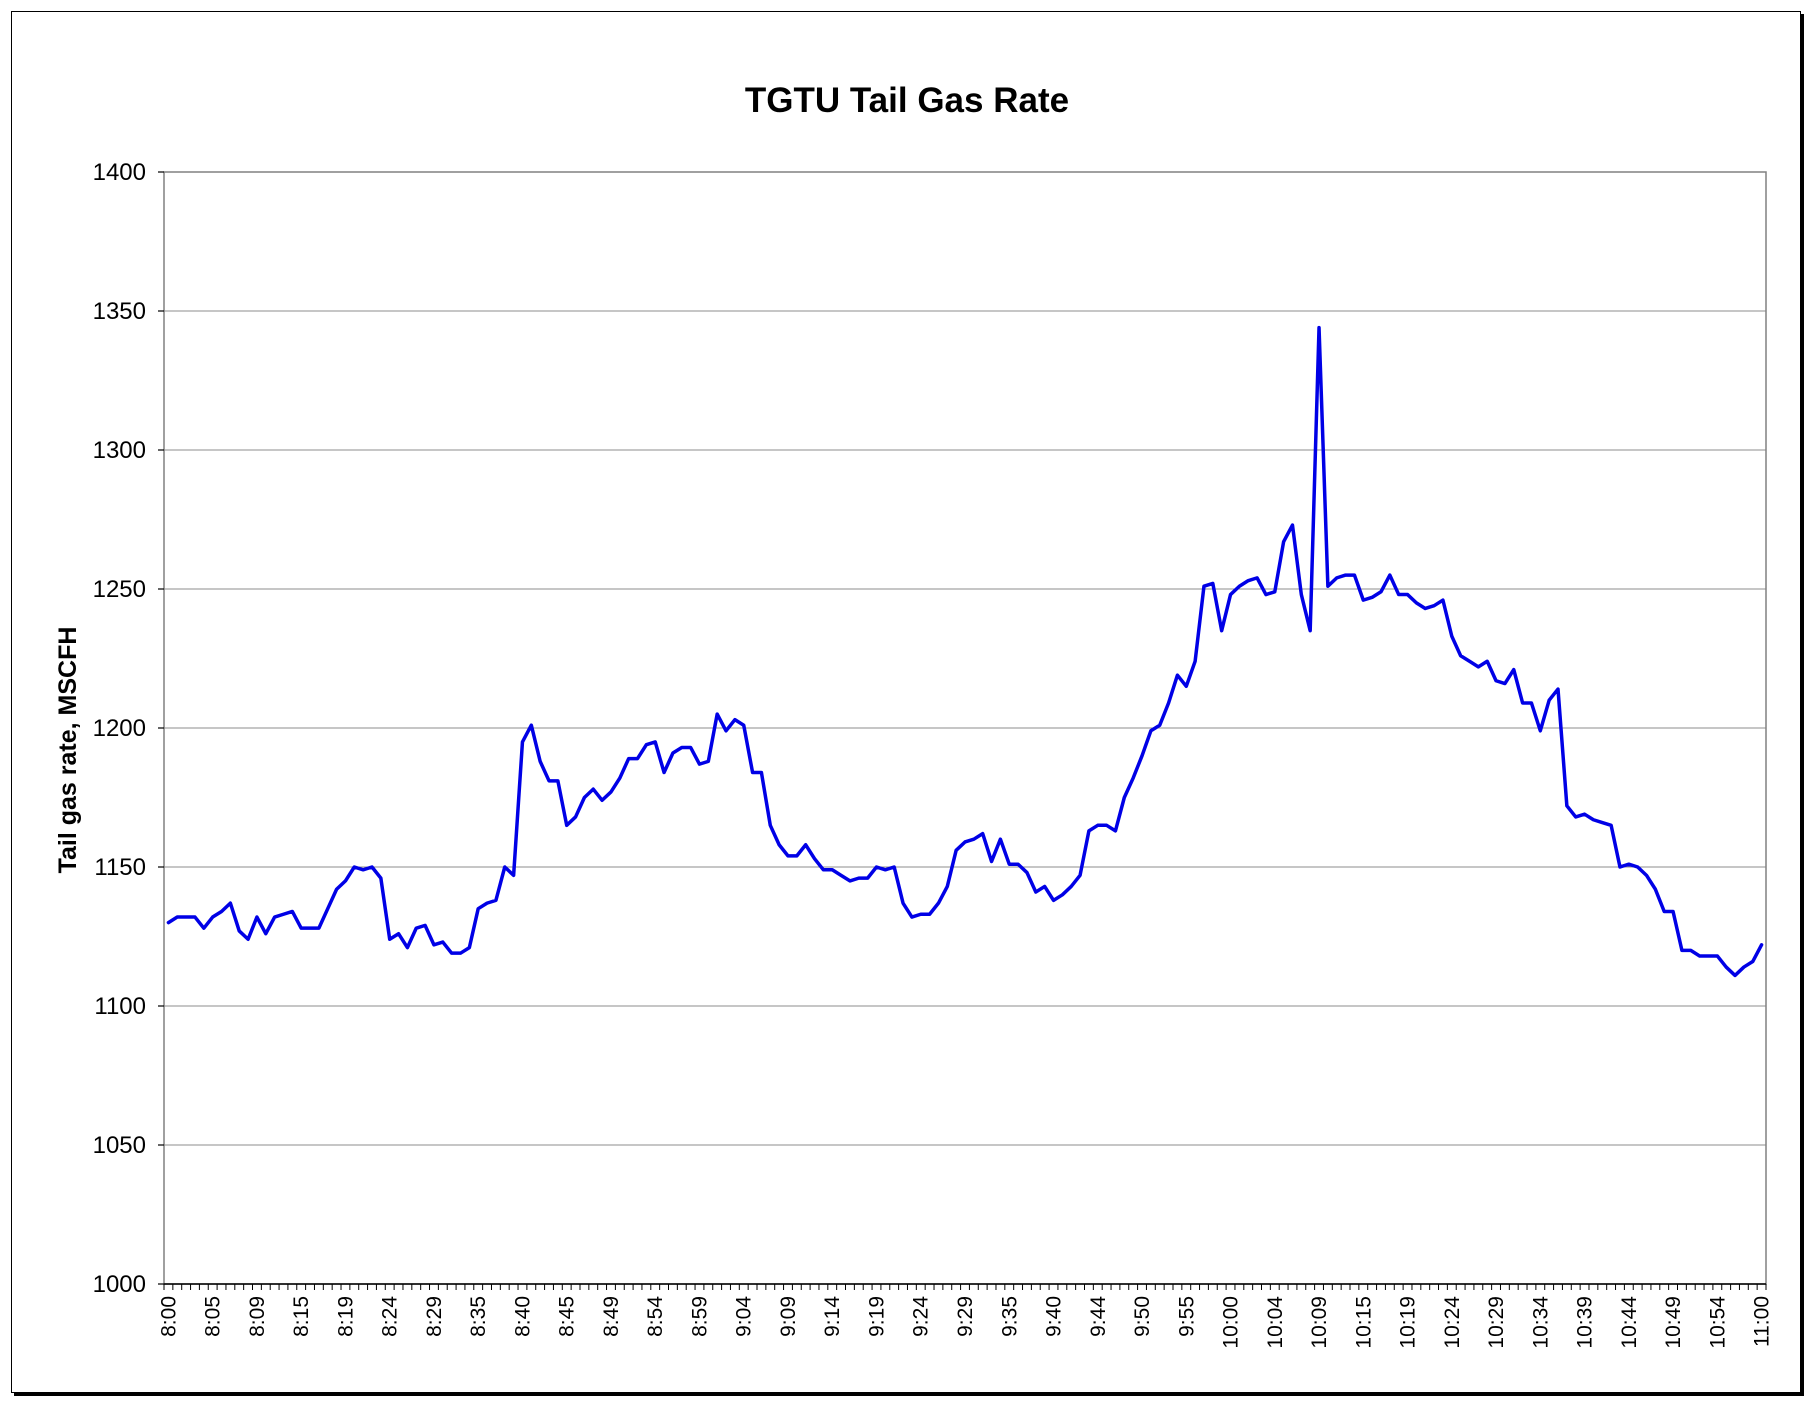 The width and height of the screenshot is (1815, 1401). Describe the element at coordinates (567, 1316) in the screenshot. I see `x-tick-label: 8:45` at that location.